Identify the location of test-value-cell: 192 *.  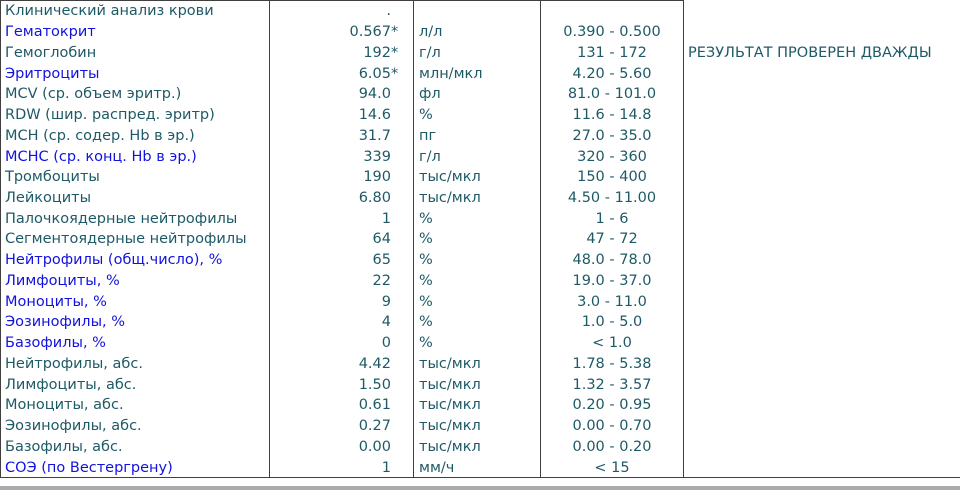
(341, 52).